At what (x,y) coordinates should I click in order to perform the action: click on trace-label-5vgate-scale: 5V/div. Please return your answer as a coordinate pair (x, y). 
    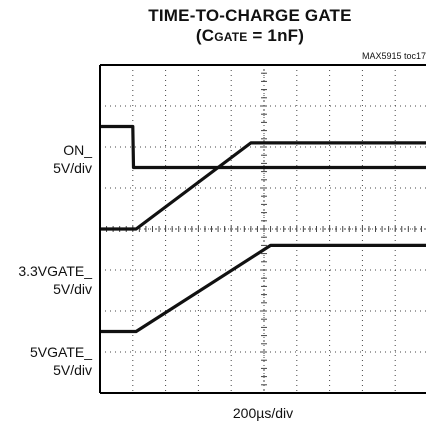
    Looking at the image, I should click on (72, 370).